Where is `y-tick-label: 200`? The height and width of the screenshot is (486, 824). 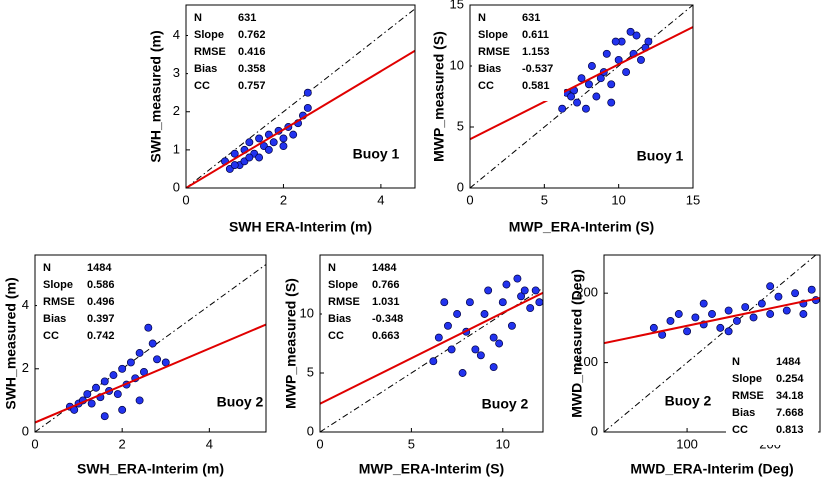 y-tick-label: 200 is located at coordinates (587, 292).